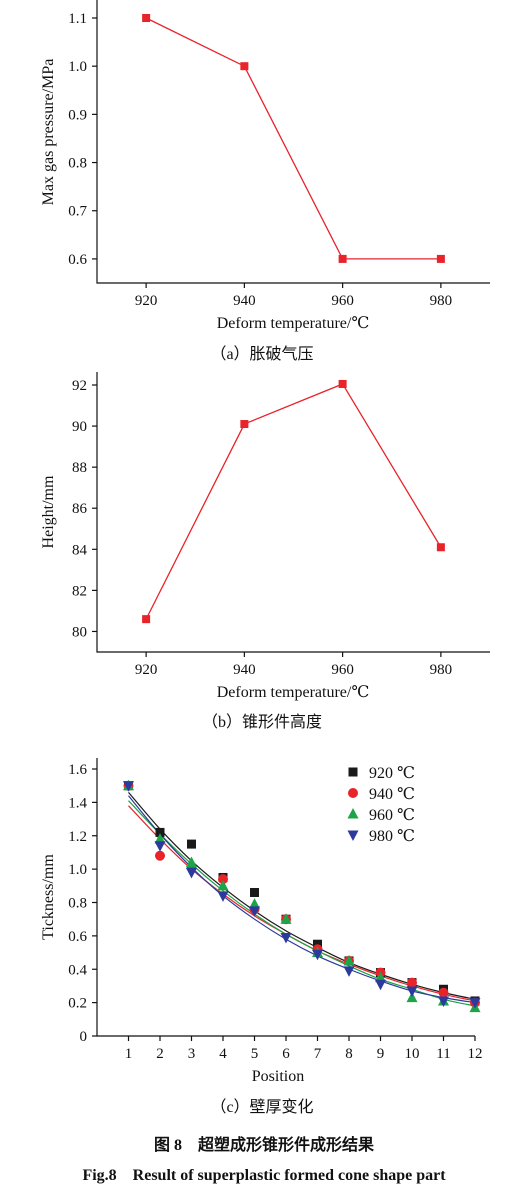 The image size is (529, 1194). What do you see at coordinates (79, 386) in the screenshot?
I see `chart-b-ytick-label: 92` at bounding box center [79, 386].